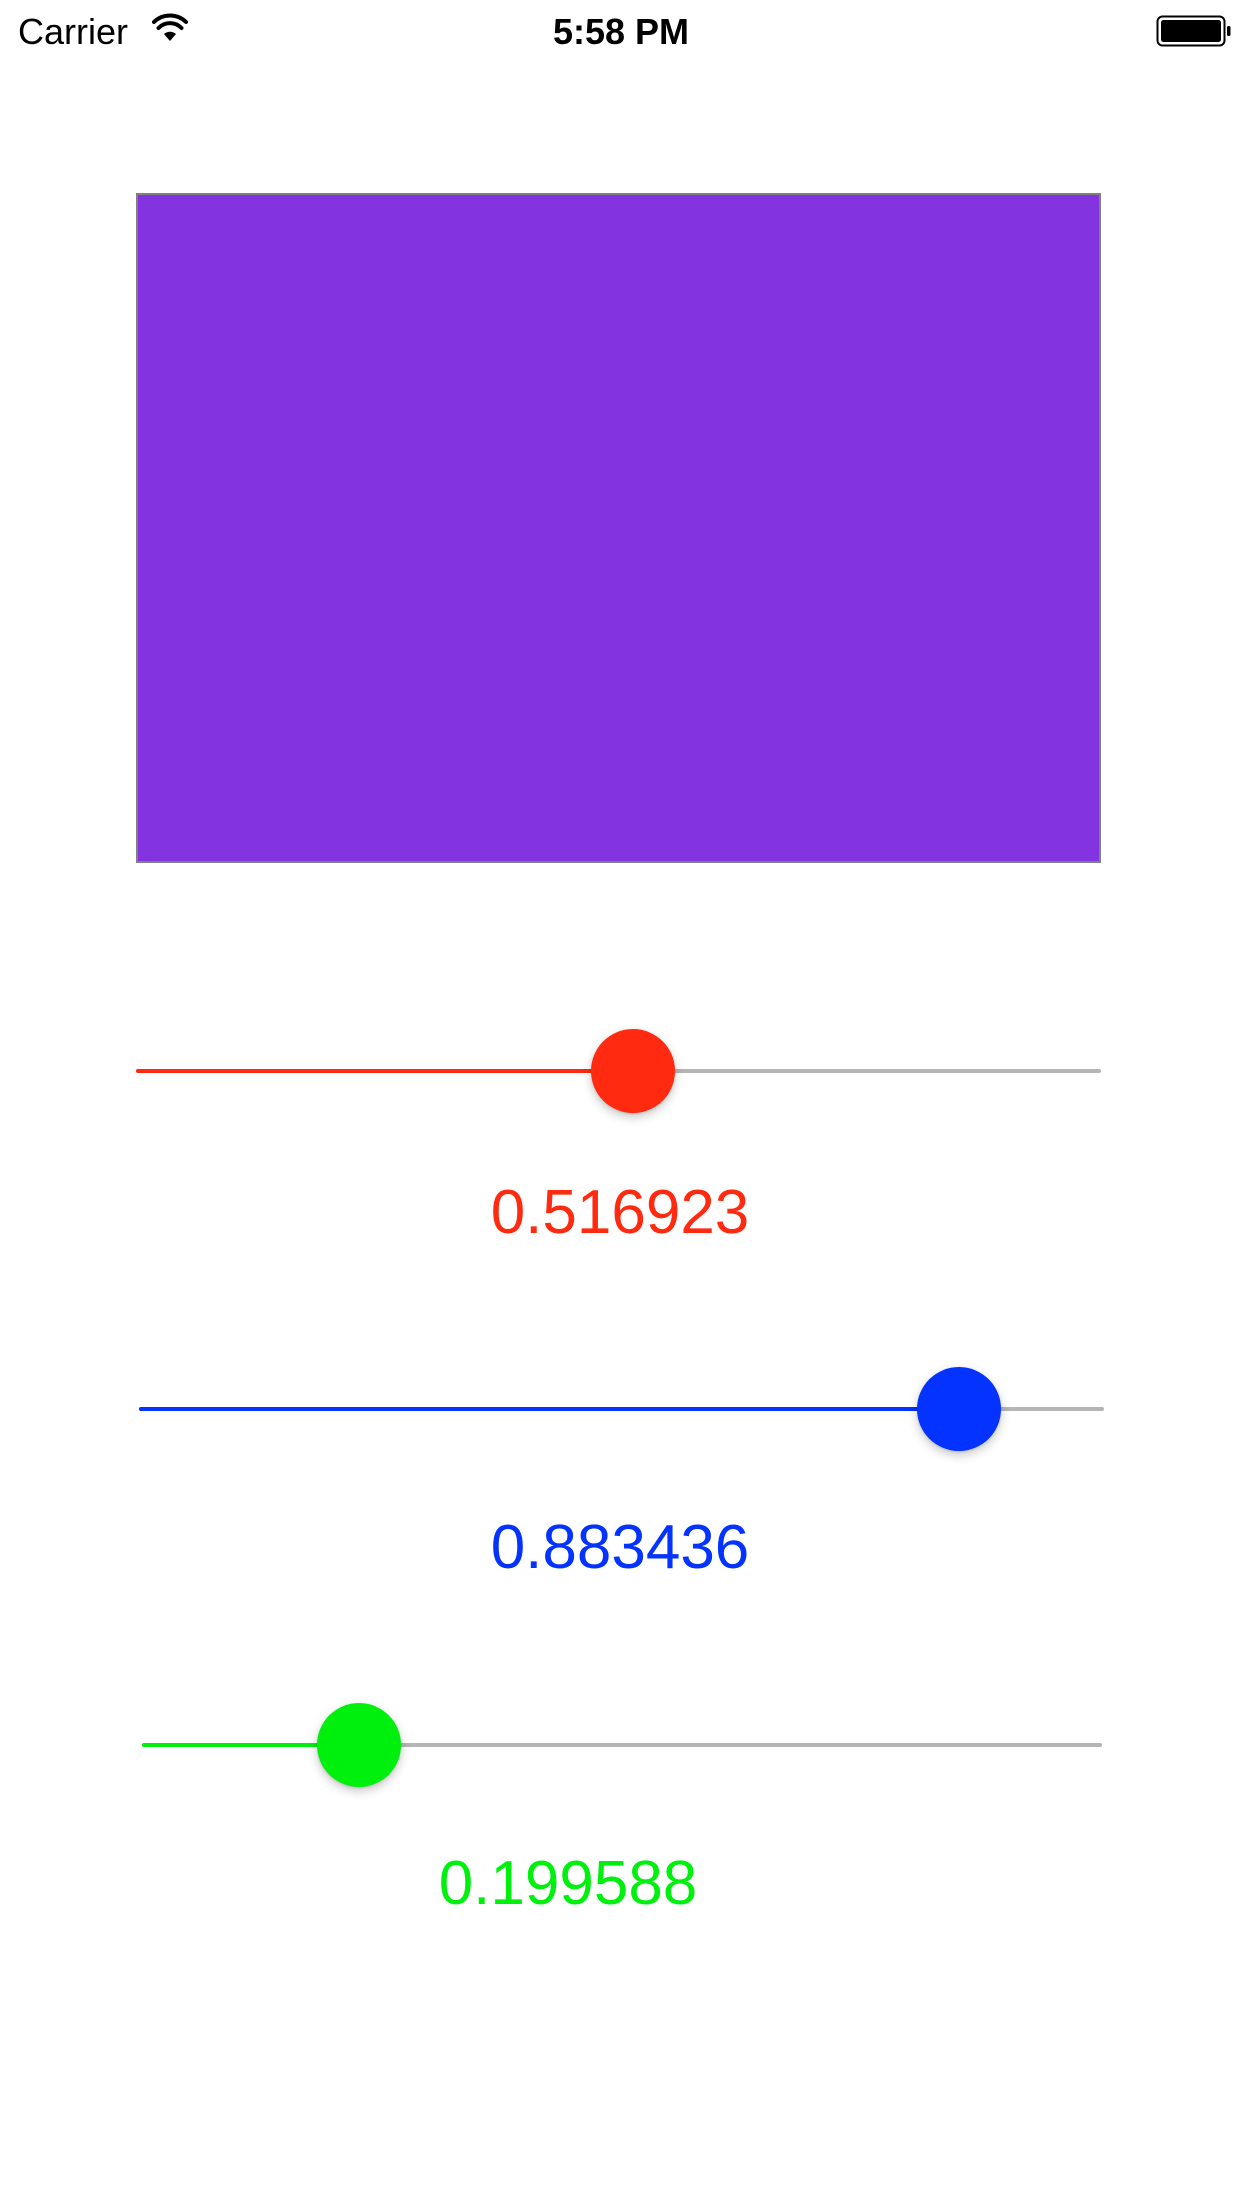 The width and height of the screenshot is (1242, 2208). I want to click on green-slider, so click(622, 1745).